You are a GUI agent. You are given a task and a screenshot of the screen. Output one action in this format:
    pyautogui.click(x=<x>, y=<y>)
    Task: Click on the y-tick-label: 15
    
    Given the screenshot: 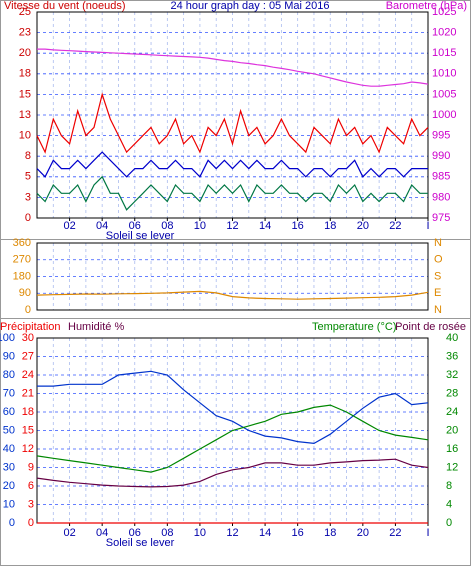 What is the action you would take?
    pyautogui.click(x=25, y=94)
    